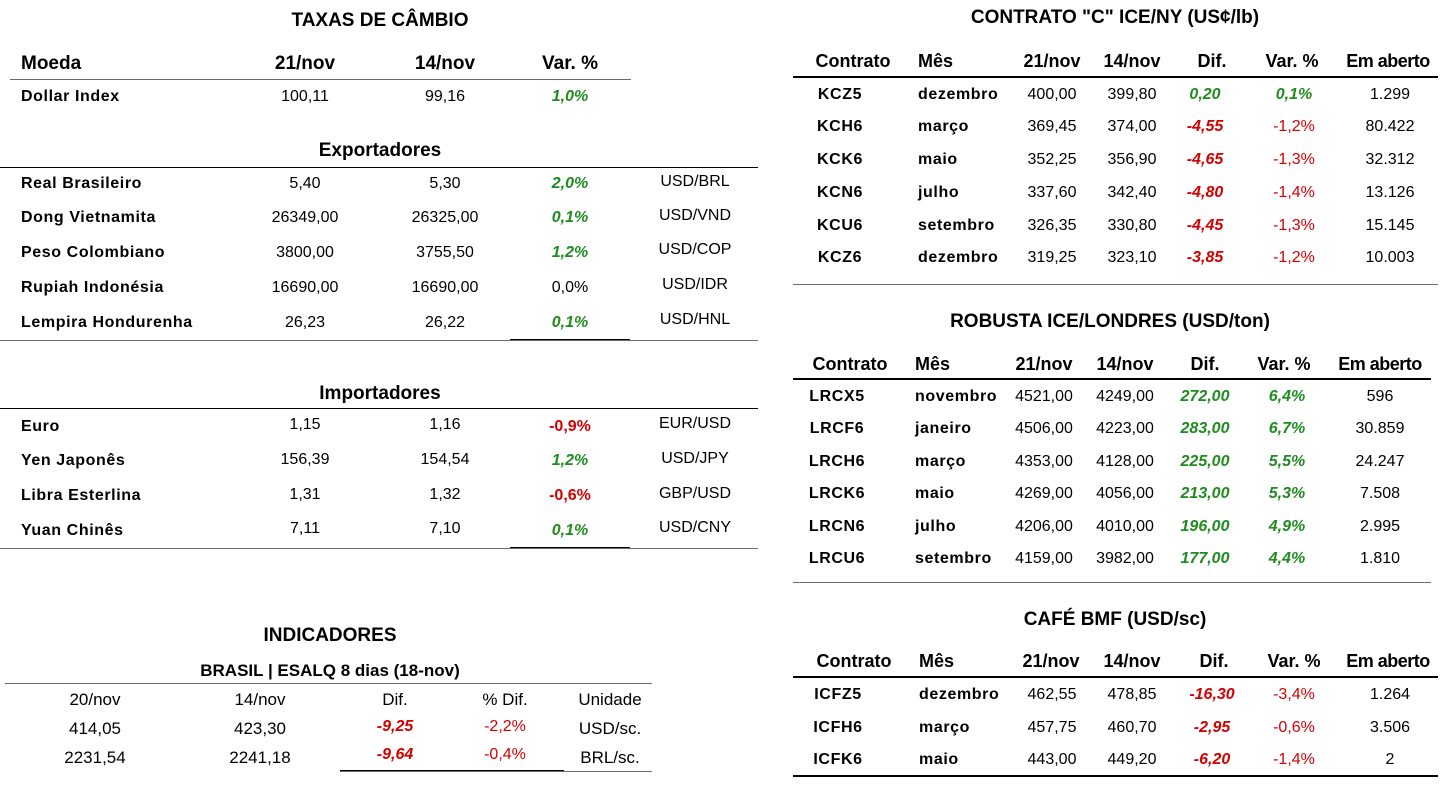  I want to click on fx-row-name: Real Brasileiro, so click(82, 183).